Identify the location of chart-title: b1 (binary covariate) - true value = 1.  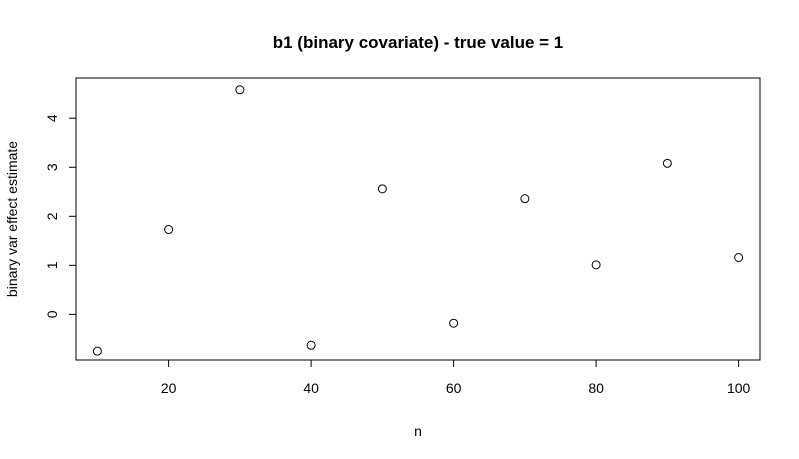
(418, 42).